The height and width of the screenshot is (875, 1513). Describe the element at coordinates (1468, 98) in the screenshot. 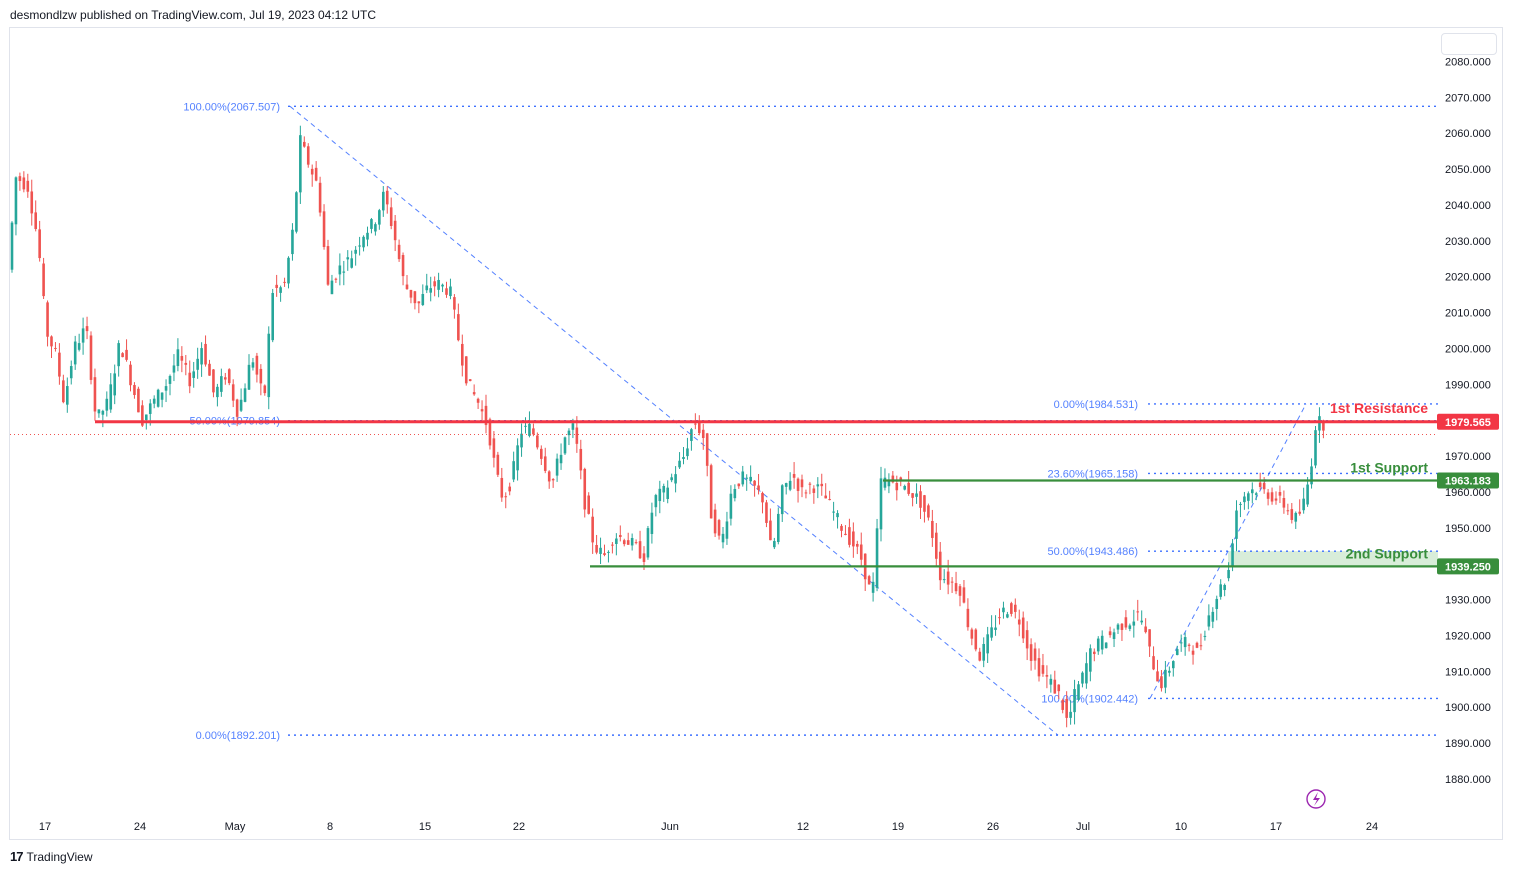

I see `y-tick-label: 2070.000` at that location.